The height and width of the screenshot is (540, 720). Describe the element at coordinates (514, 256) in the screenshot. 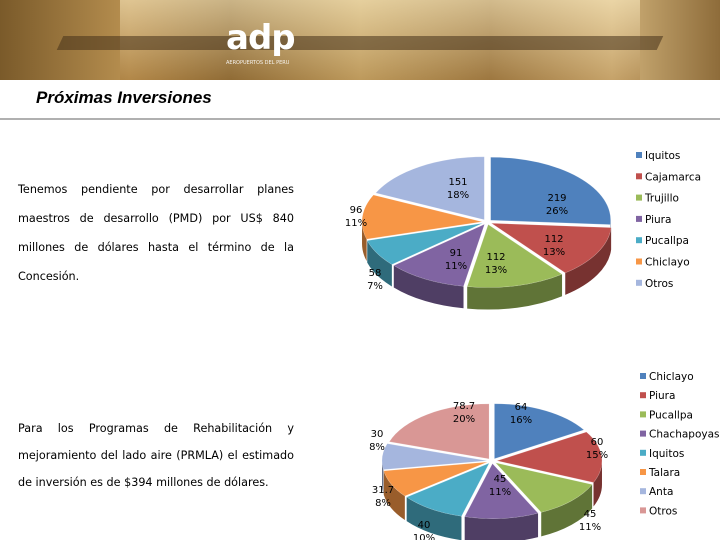

I see `pie-slice-trujillo` at that location.